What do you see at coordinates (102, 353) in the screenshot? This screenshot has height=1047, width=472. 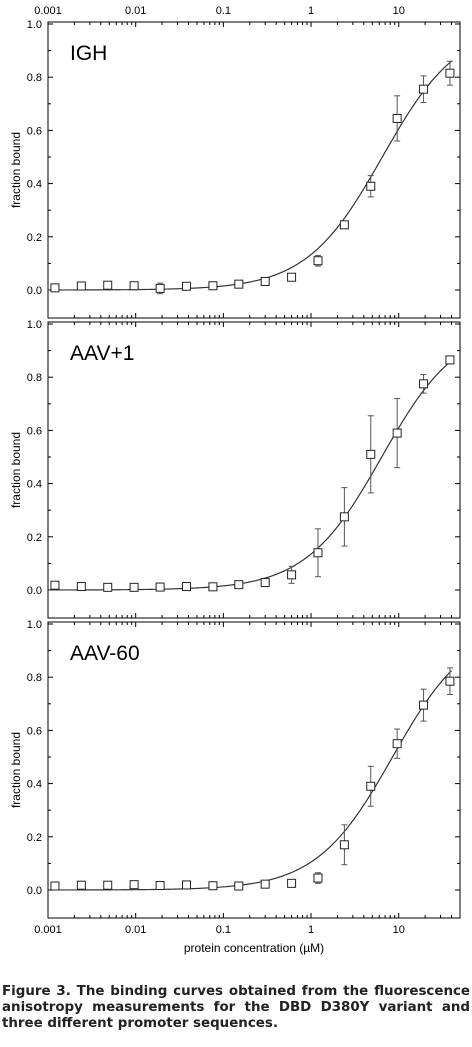 I see `panel-label: AAV+1` at bounding box center [102, 353].